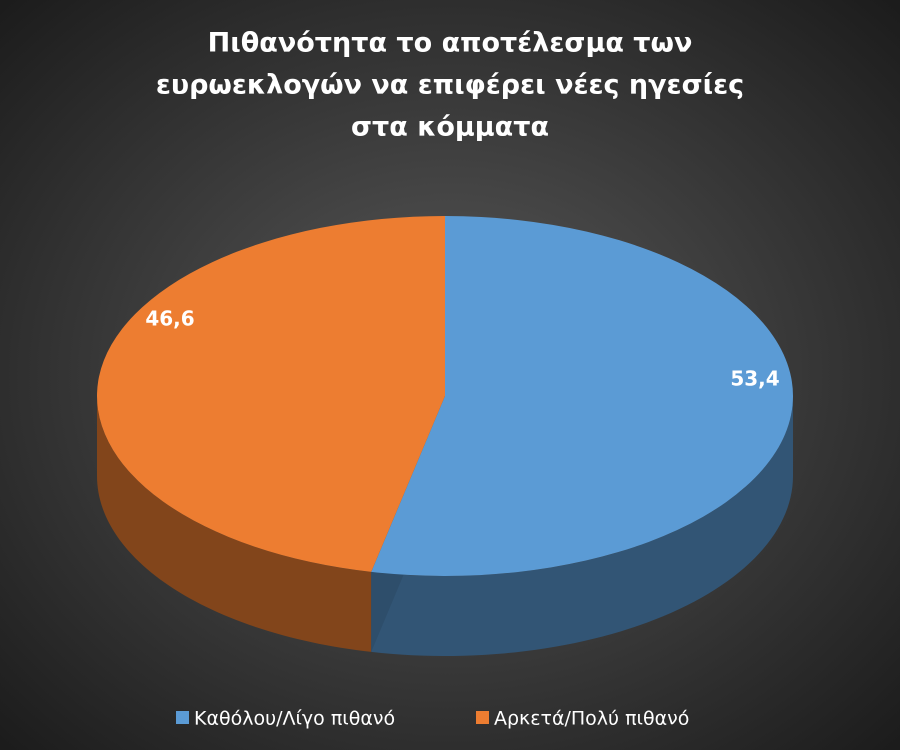 The height and width of the screenshot is (750, 900). What do you see at coordinates (754, 379) in the screenshot?
I see `value-label: 53,4` at bounding box center [754, 379].